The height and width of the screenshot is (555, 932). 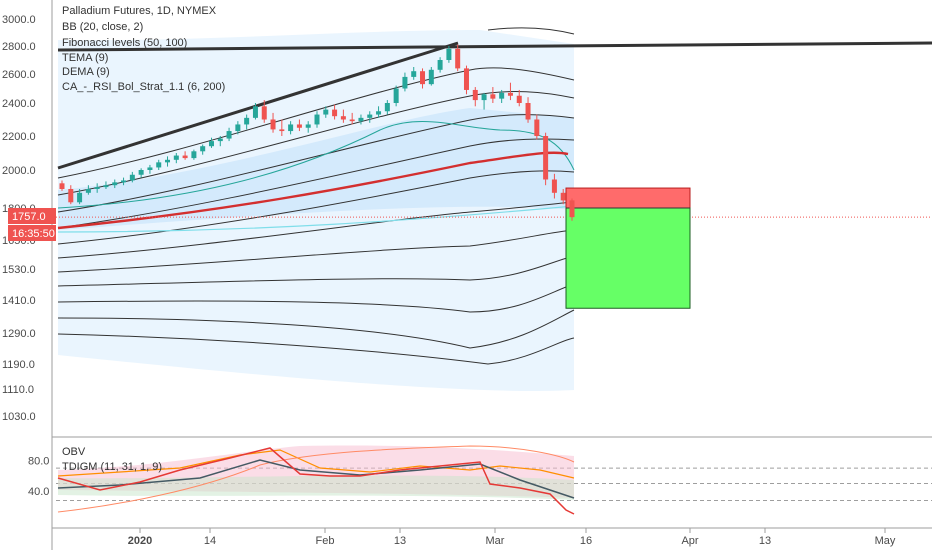 What do you see at coordinates (143, 87) in the screenshot?
I see `legend-study-strategy: CA_-_RSI_Bol_Strat_1.1 (6, 200)` at bounding box center [143, 87].